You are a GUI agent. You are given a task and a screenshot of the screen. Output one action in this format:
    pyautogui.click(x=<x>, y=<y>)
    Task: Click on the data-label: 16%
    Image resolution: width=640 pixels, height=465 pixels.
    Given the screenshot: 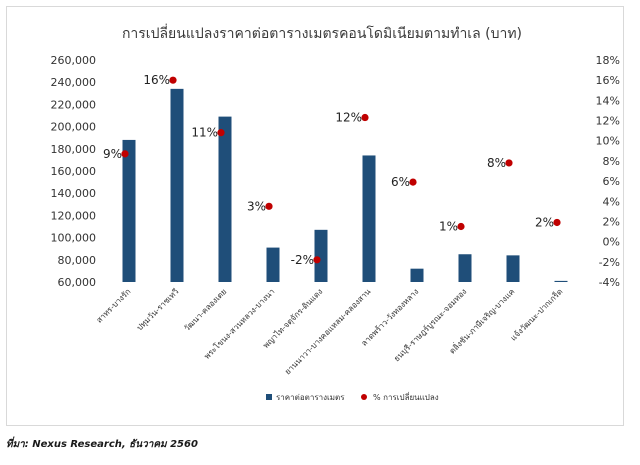 What is the action you would take?
    pyautogui.click(x=156, y=80)
    